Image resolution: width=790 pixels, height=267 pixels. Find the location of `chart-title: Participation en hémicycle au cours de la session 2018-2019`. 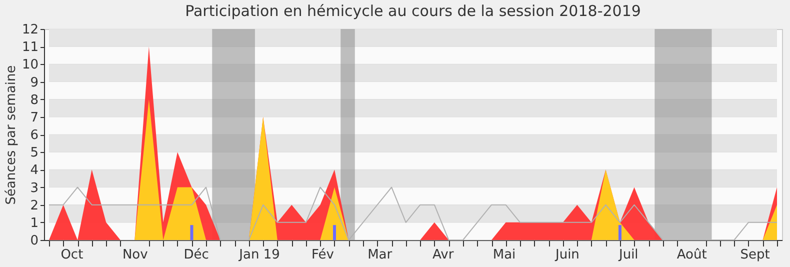

chart-title: Participation en hémicycle au cours de la session 2018-2019 is located at coordinates (413, 11).